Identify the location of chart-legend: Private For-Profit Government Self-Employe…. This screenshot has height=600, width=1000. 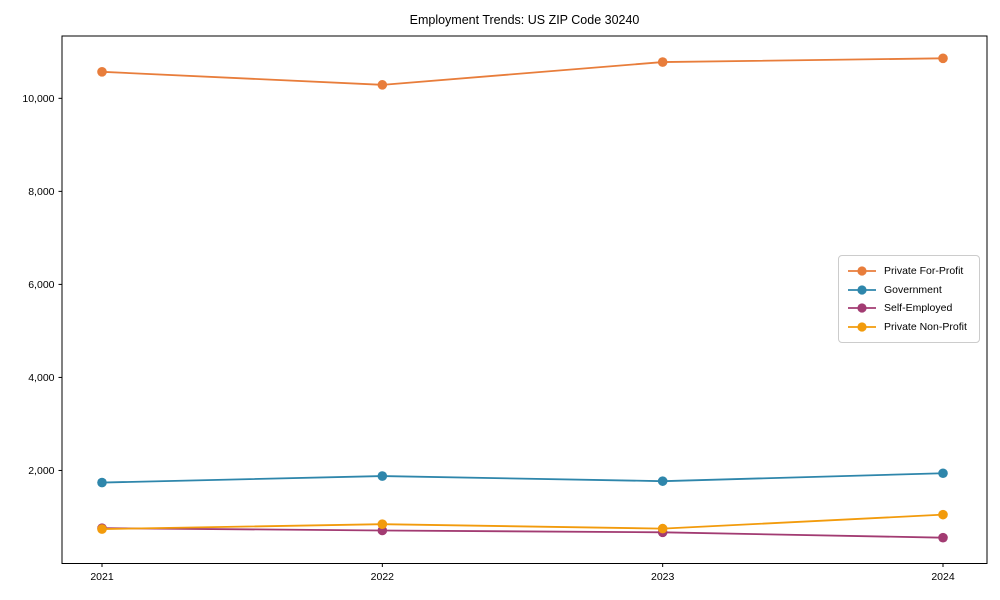
(909, 299).